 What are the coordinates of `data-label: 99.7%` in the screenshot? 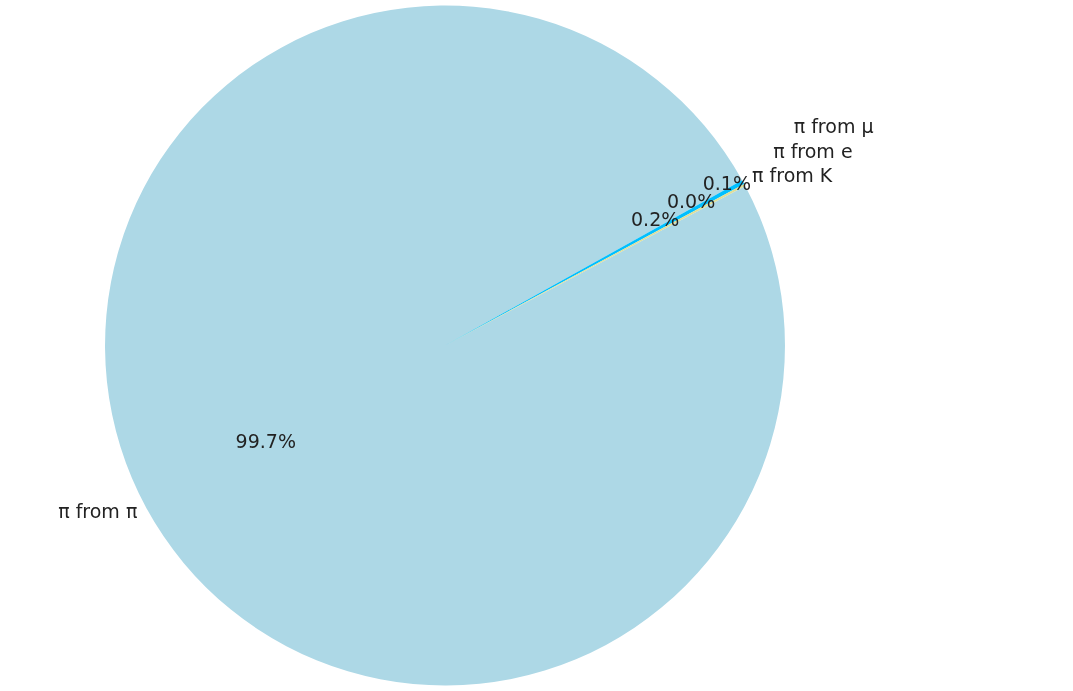 It's located at (265, 440).